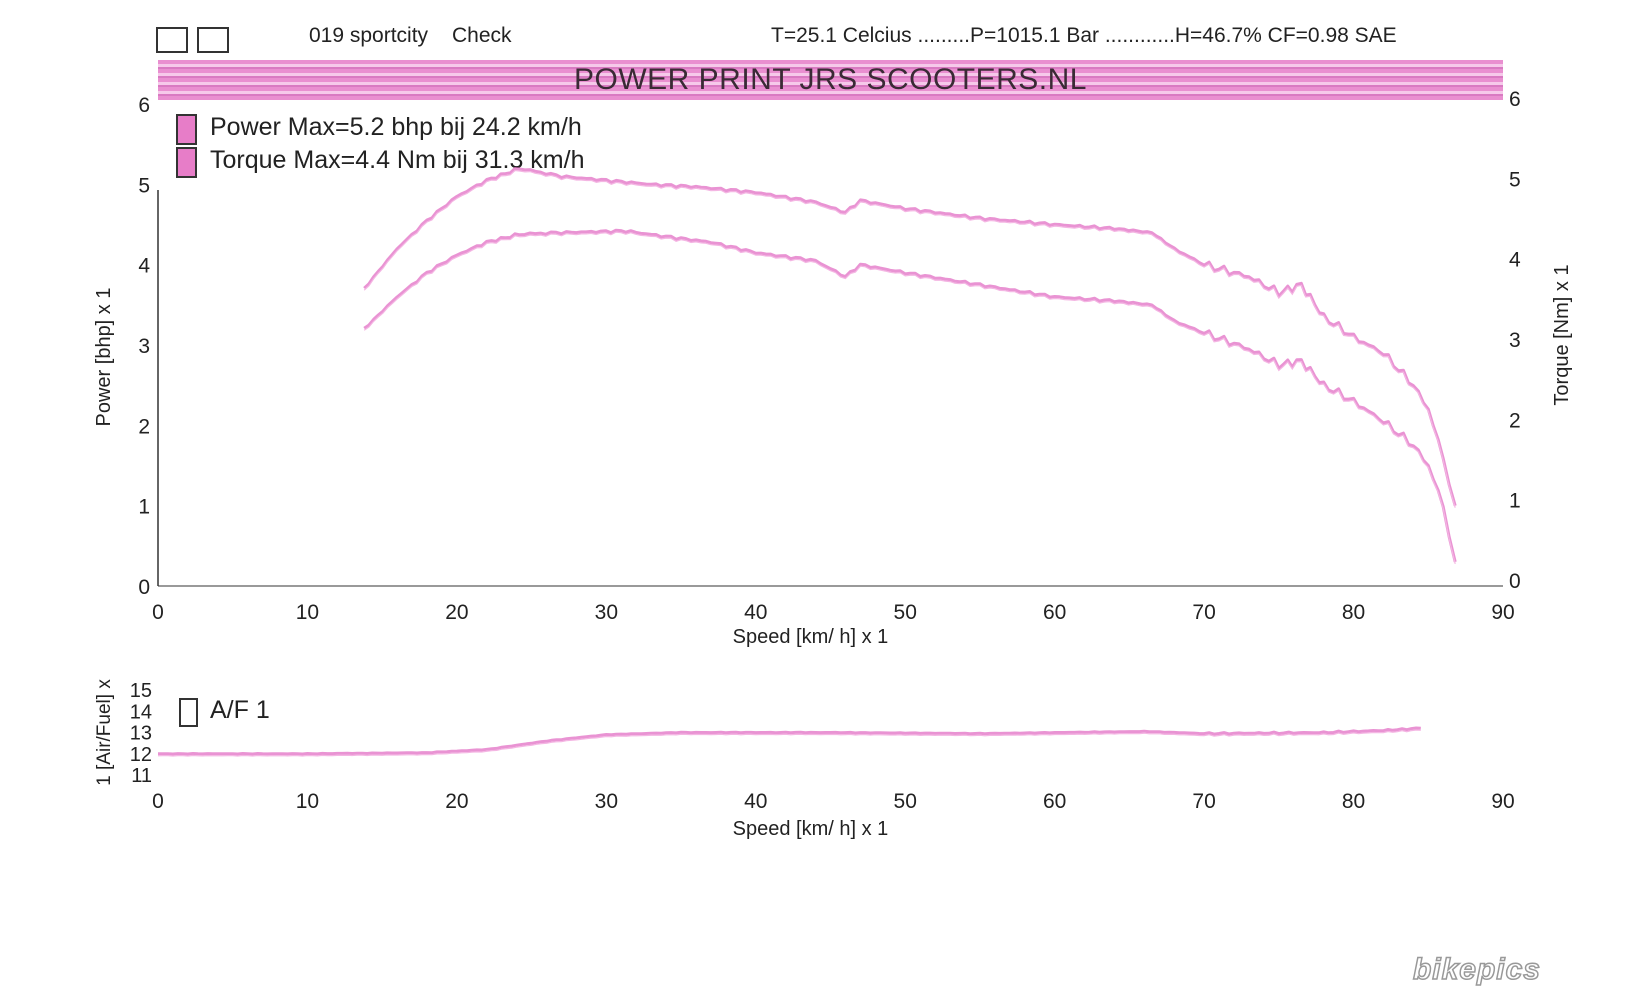 Image resolution: width=1636 pixels, height=991 pixels. I want to click on y-tick-label: 1, so click(144, 507).